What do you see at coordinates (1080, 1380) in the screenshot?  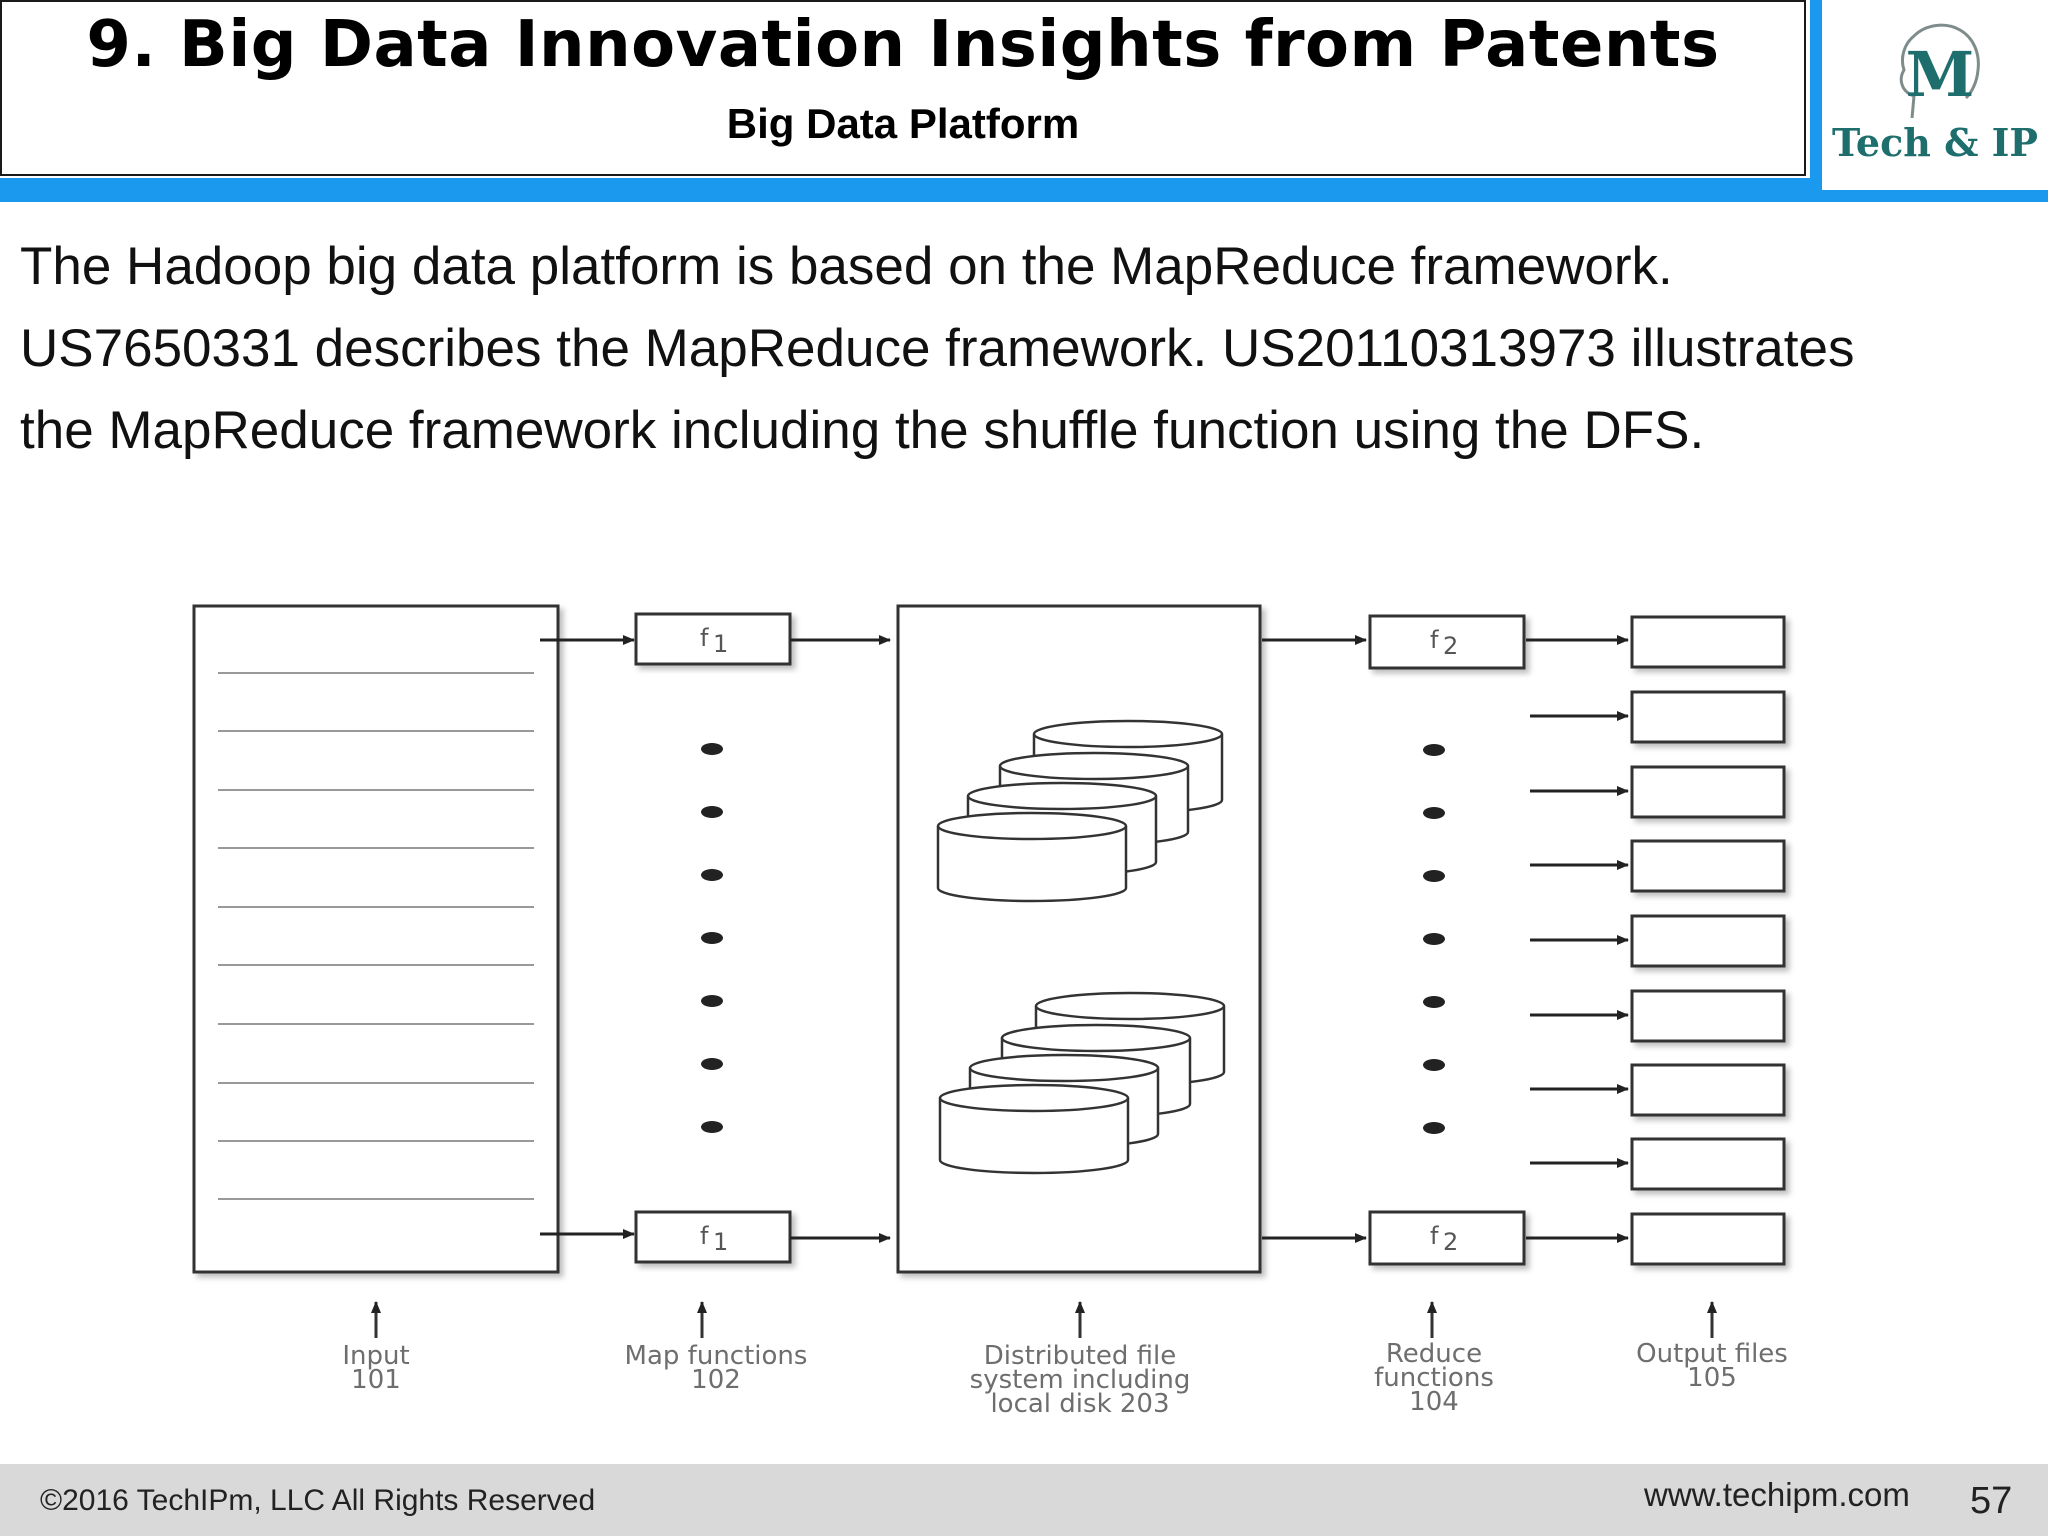 I see `dfs-label-line2: system including` at bounding box center [1080, 1380].